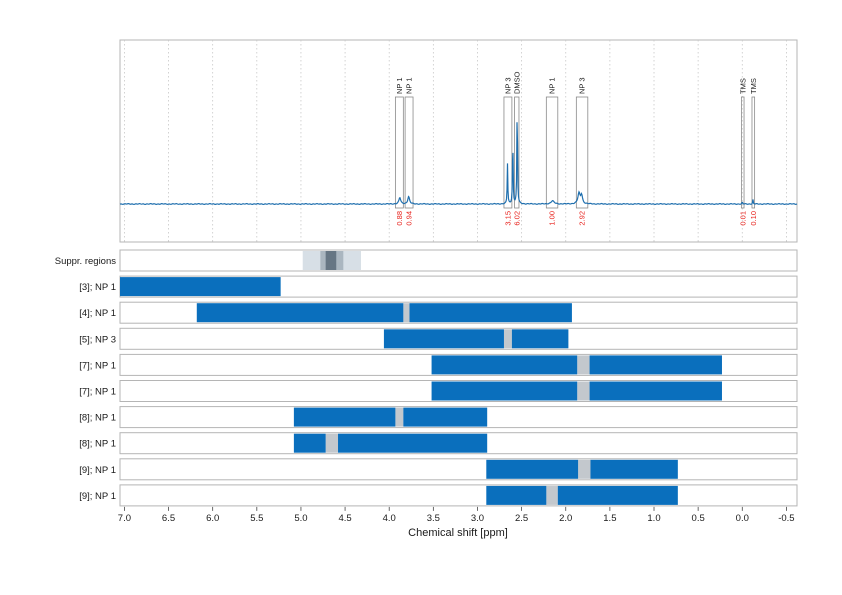 This screenshot has height=595, width=842. Describe the element at coordinates (389, 518) in the screenshot. I see `x-tick-label: 4.0` at that location.